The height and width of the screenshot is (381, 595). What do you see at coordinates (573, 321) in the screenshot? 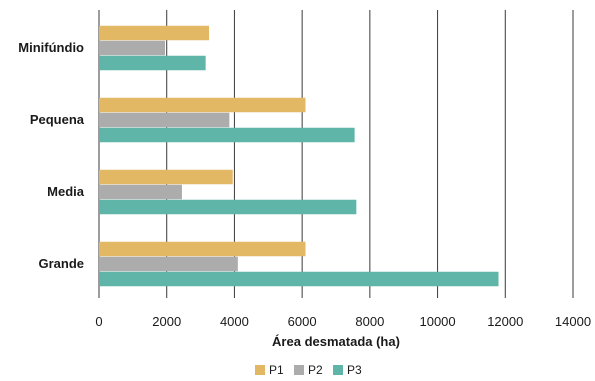
I see `x-tick-label-14000: 14000` at bounding box center [573, 321].